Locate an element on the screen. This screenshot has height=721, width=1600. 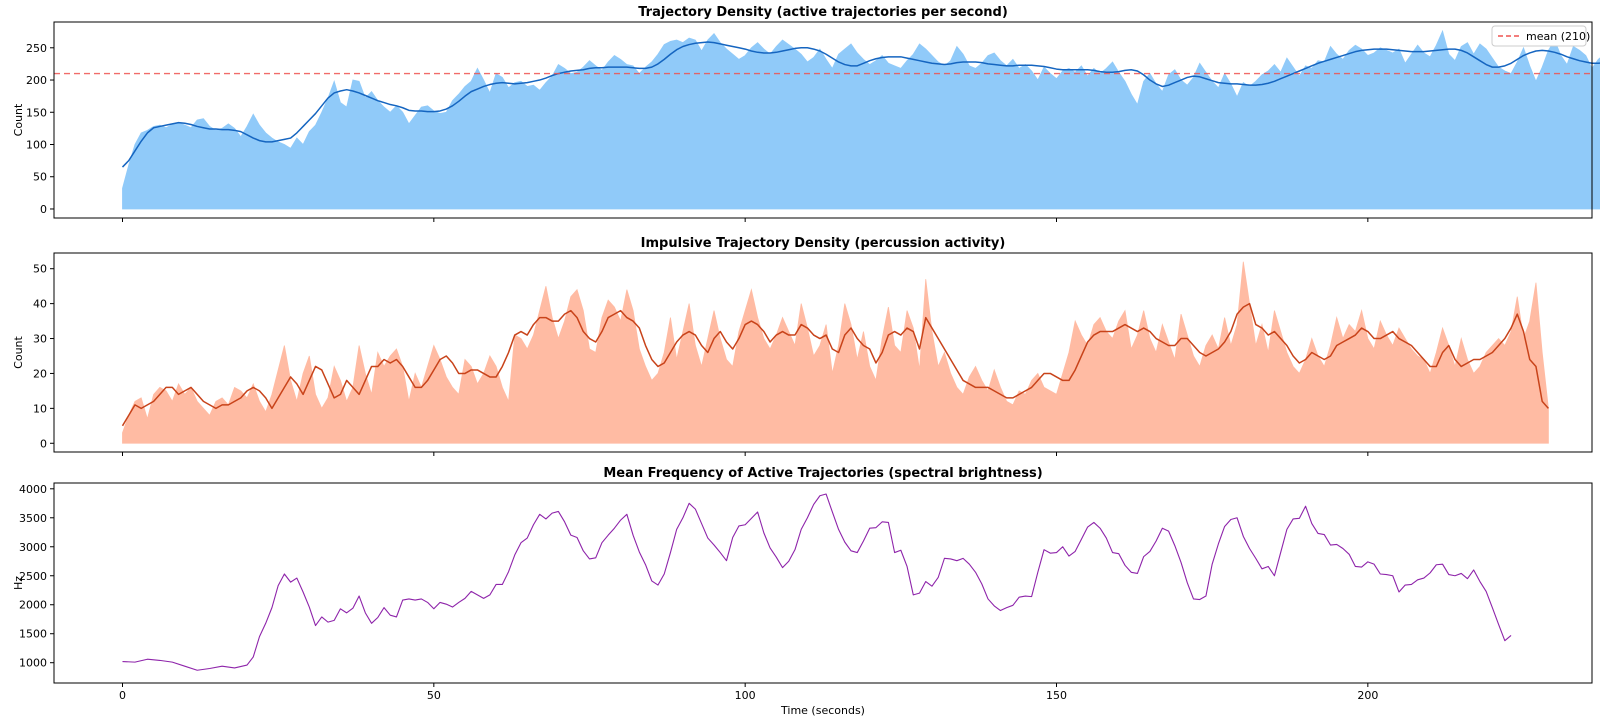
y-tick-label: 2000 is located at coordinates (33, 605).